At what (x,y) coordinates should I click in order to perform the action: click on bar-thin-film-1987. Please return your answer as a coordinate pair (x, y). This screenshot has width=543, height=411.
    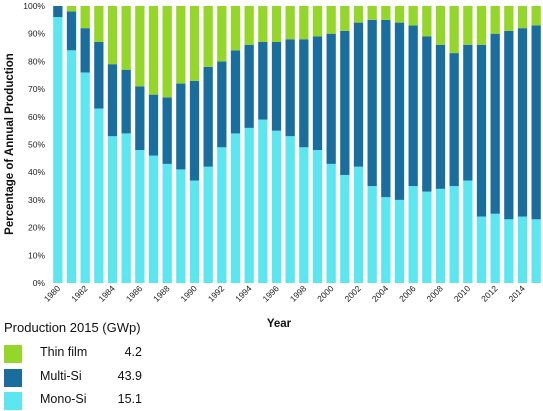
    Looking at the image, I should click on (153, 50).